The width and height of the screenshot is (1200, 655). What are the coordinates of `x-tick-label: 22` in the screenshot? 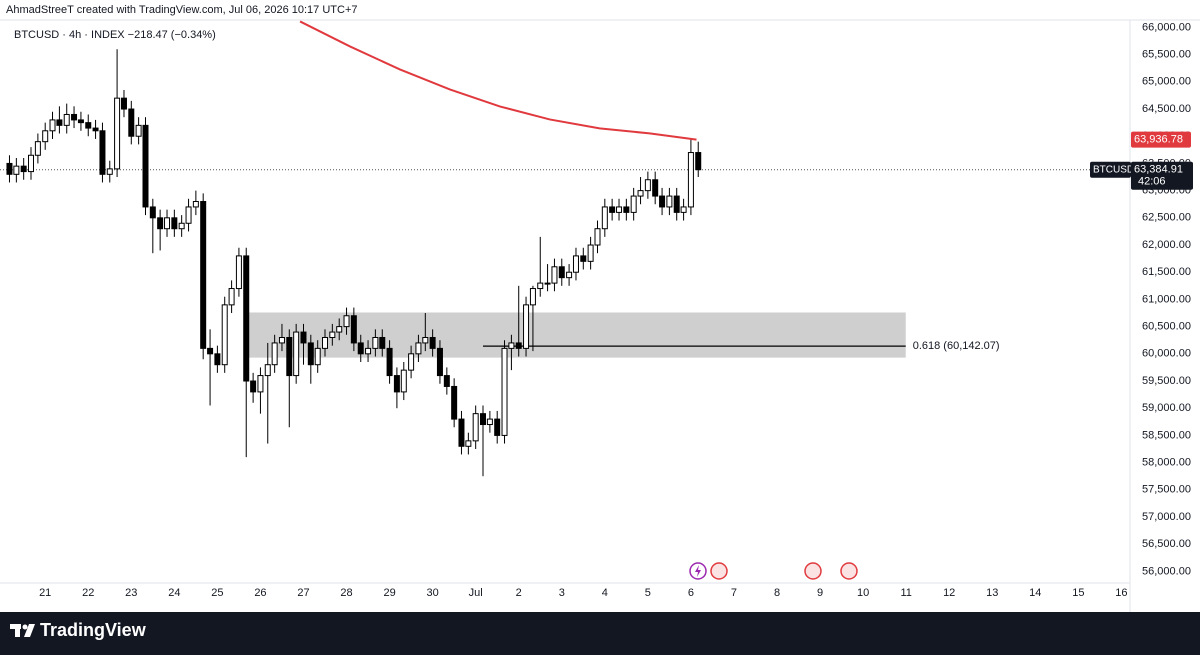 It's located at (88, 593).